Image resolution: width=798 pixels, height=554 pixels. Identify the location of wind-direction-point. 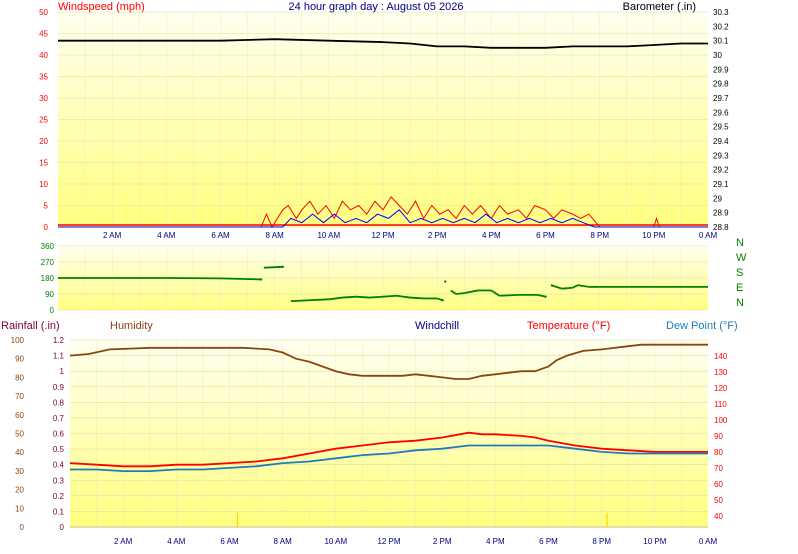
(445, 281).